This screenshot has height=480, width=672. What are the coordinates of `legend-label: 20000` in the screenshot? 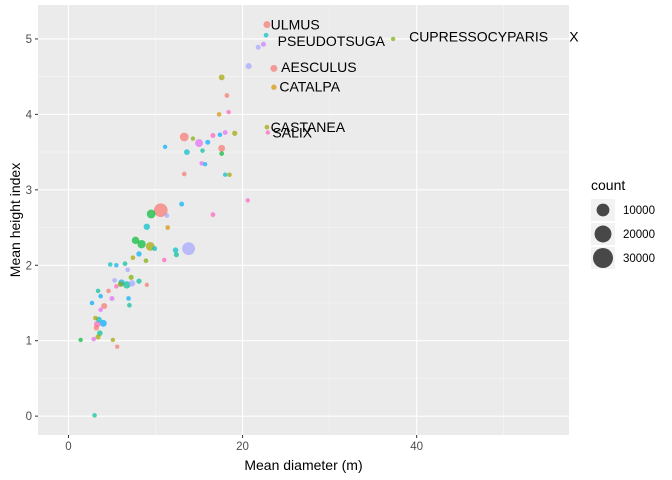 It's located at (639, 235).